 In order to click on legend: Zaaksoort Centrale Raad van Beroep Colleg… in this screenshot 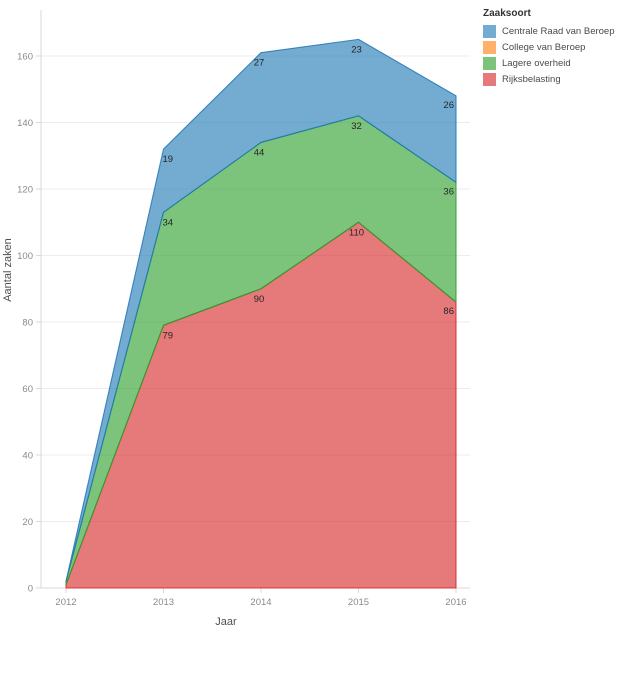, I will do `click(560, 48)`.